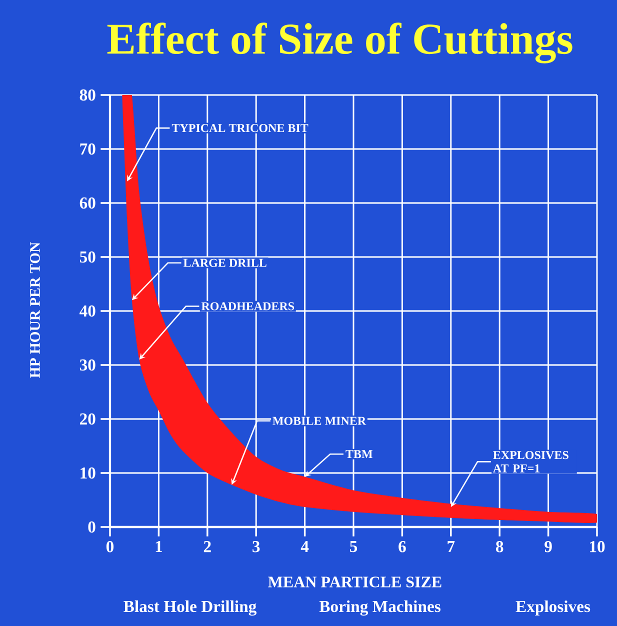 The width and height of the screenshot is (617, 626). What do you see at coordinates (35, 310) in the screenshot?
I see `y-axis-title: HP HOUR PER TON` at bounding box center [35, 310].